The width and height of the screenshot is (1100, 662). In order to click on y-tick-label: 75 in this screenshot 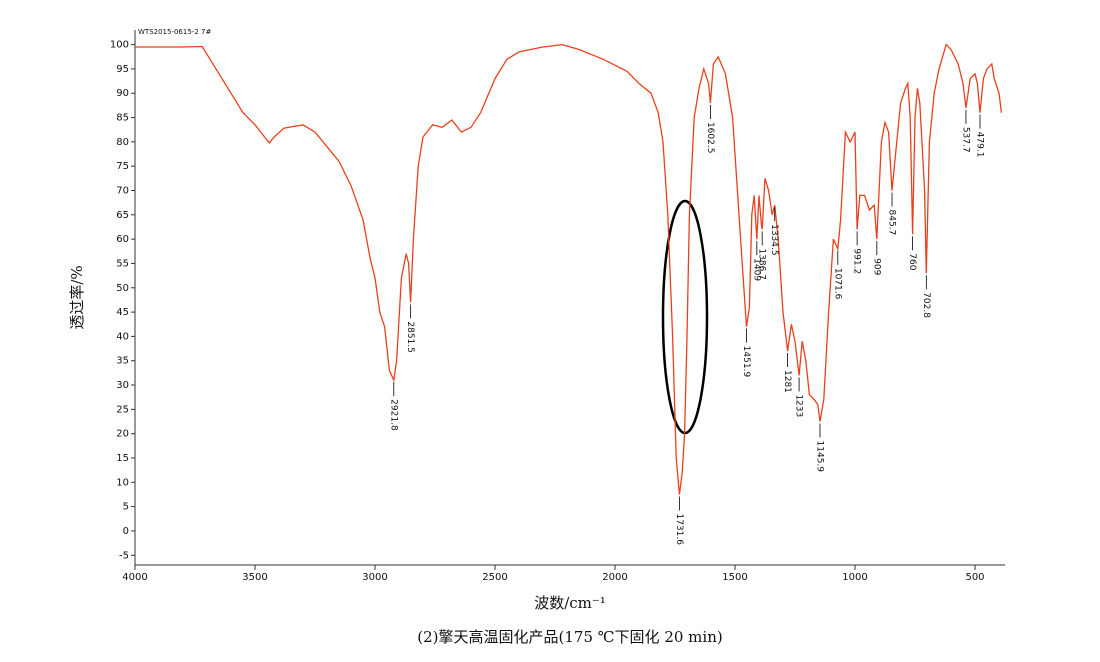, I will do `click(122, 166)`.